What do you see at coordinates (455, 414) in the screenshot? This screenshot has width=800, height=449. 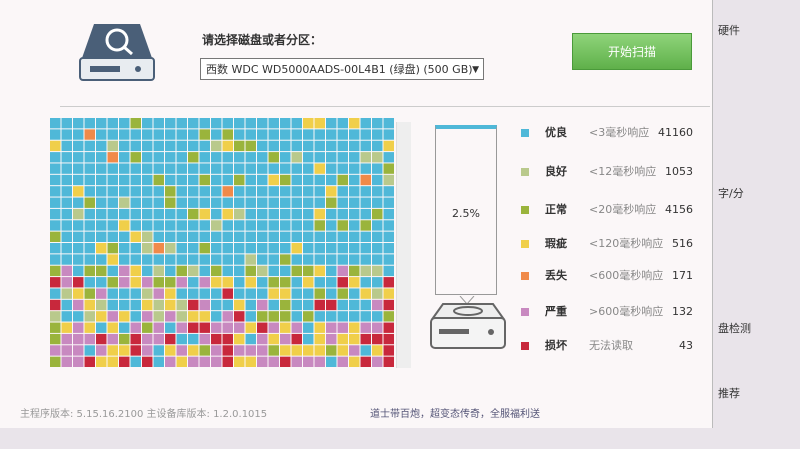 I see `ad-link: 道士带百炮，超变态传奇，全服福利送` at bounding box center [455, 414].